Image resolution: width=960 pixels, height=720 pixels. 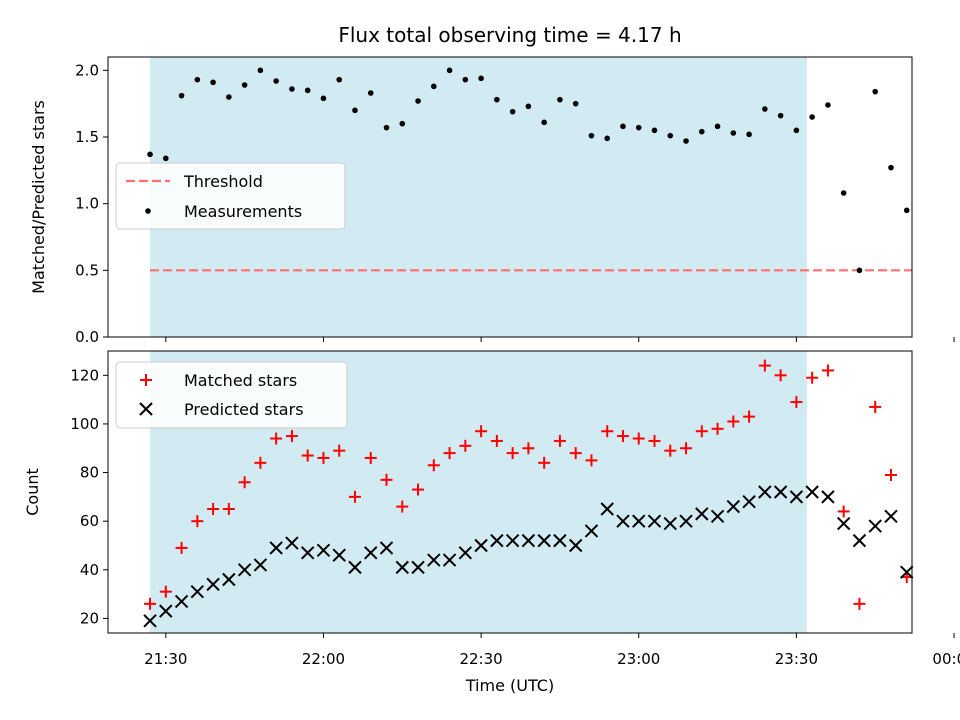 What do you see at coordinates (230, 196) in the screenshot?
I see `top-legend: Threshold Measurements` at bounding box center [230, 196].